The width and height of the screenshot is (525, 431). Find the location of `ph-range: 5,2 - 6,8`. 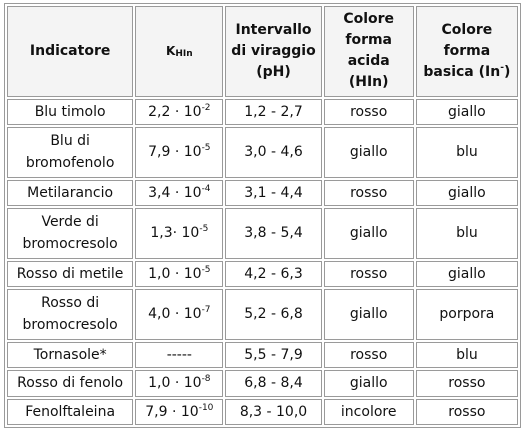

ph-range: 5,2 - 6,8 is located at coordinates (273, 314).